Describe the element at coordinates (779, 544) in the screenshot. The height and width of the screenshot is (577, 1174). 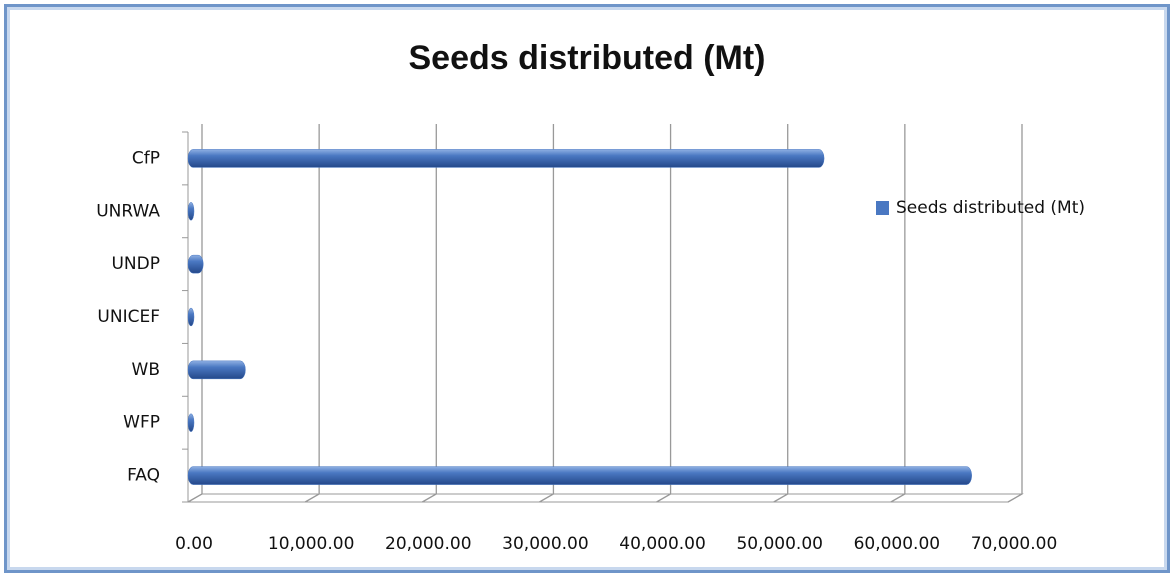
I see `x-tick-label: 50,000.00` at that location.